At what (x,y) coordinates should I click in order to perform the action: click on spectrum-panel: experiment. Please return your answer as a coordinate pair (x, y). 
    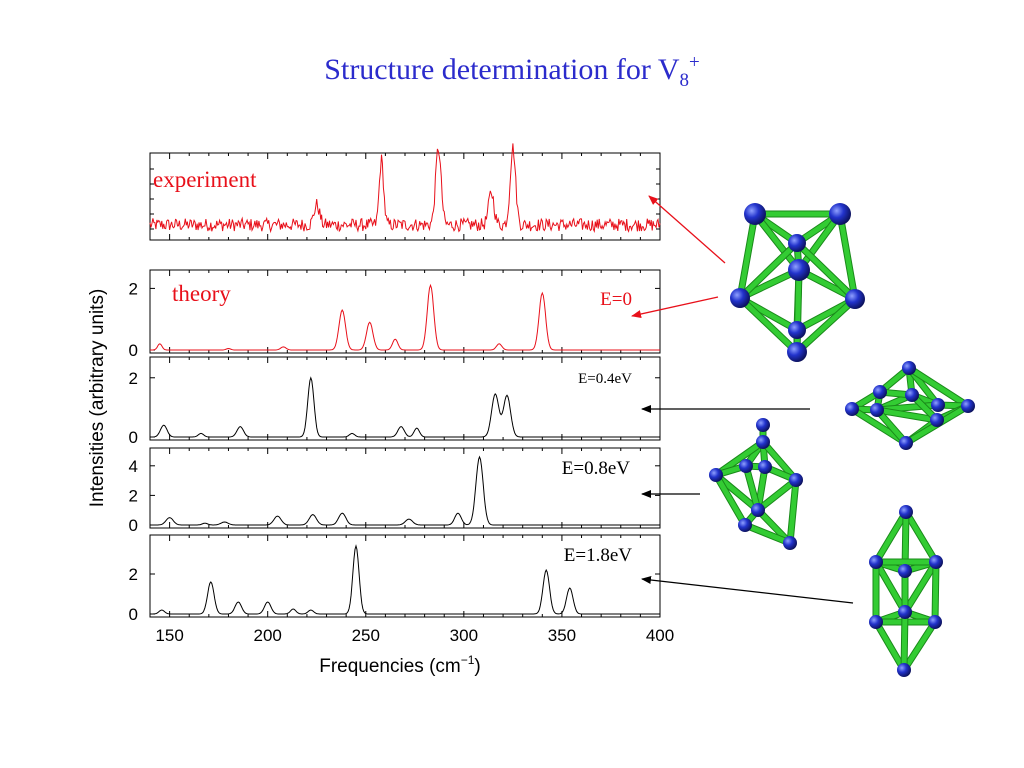
    Looking at the image, I should click on (405, 192).